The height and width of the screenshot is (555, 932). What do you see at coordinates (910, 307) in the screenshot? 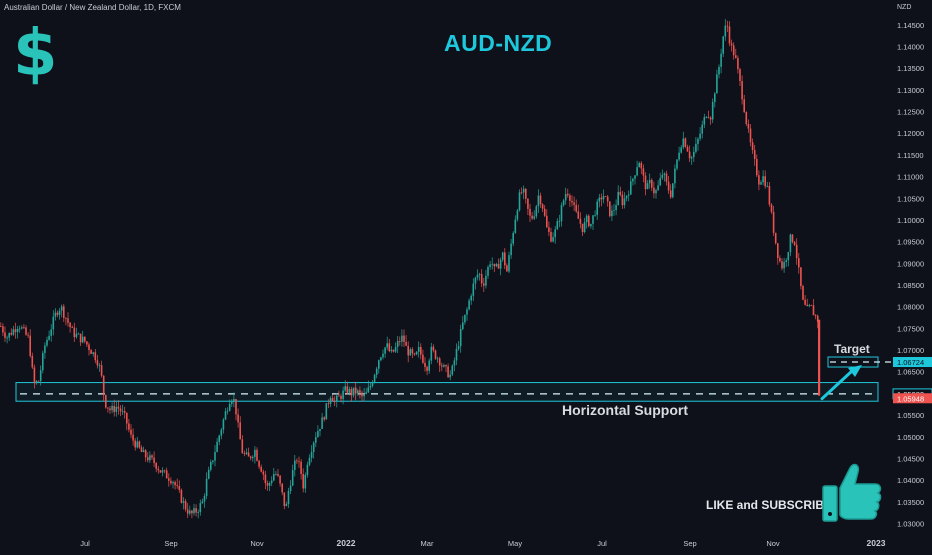
I see `price-tick-label: 1.08000` at bounding box center [910, 307].